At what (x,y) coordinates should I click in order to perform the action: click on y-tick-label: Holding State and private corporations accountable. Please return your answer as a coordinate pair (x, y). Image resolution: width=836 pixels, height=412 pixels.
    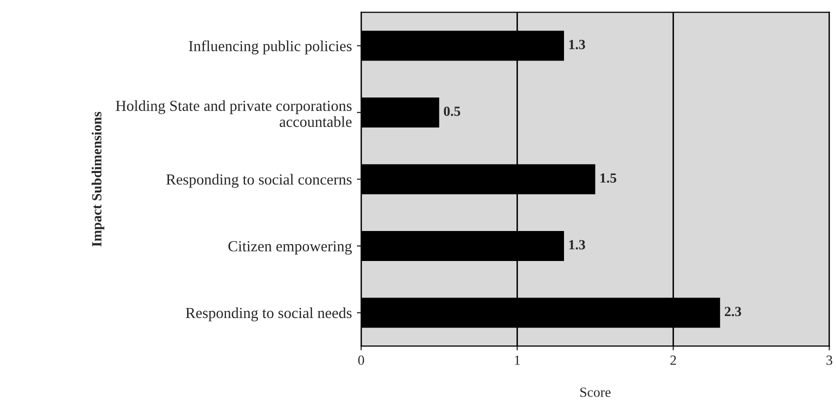
    Looking at the image, I should click on (234, 113).